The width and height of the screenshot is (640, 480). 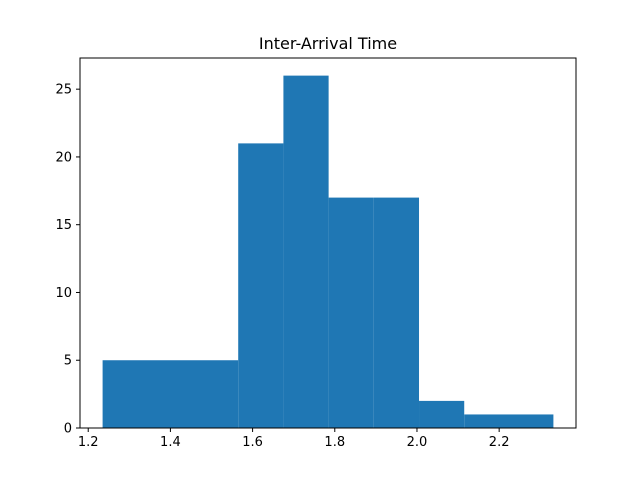 What do you see at coordinates (63, 90) in the screenshot?
I see `y-tick-label: 25` at bounding box center [63, 90].